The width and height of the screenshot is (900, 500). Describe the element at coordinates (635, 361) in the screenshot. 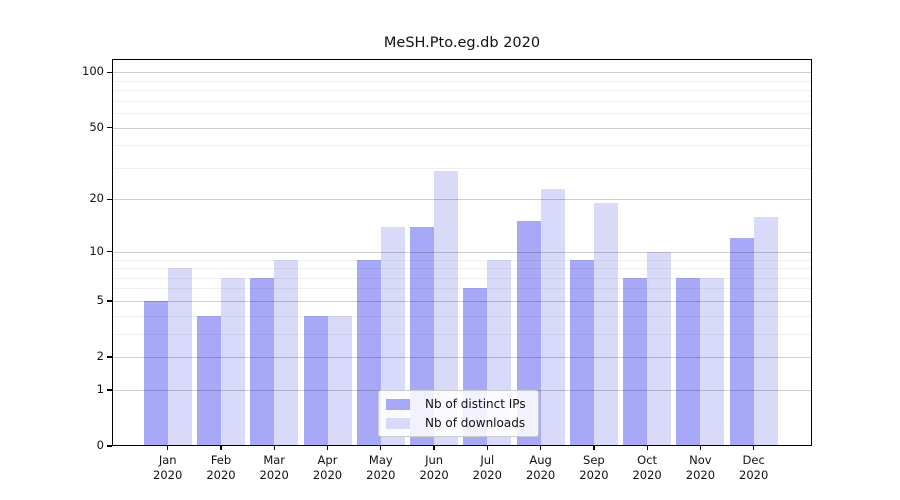

I see `bar-ips-Oct-2020` at that location.